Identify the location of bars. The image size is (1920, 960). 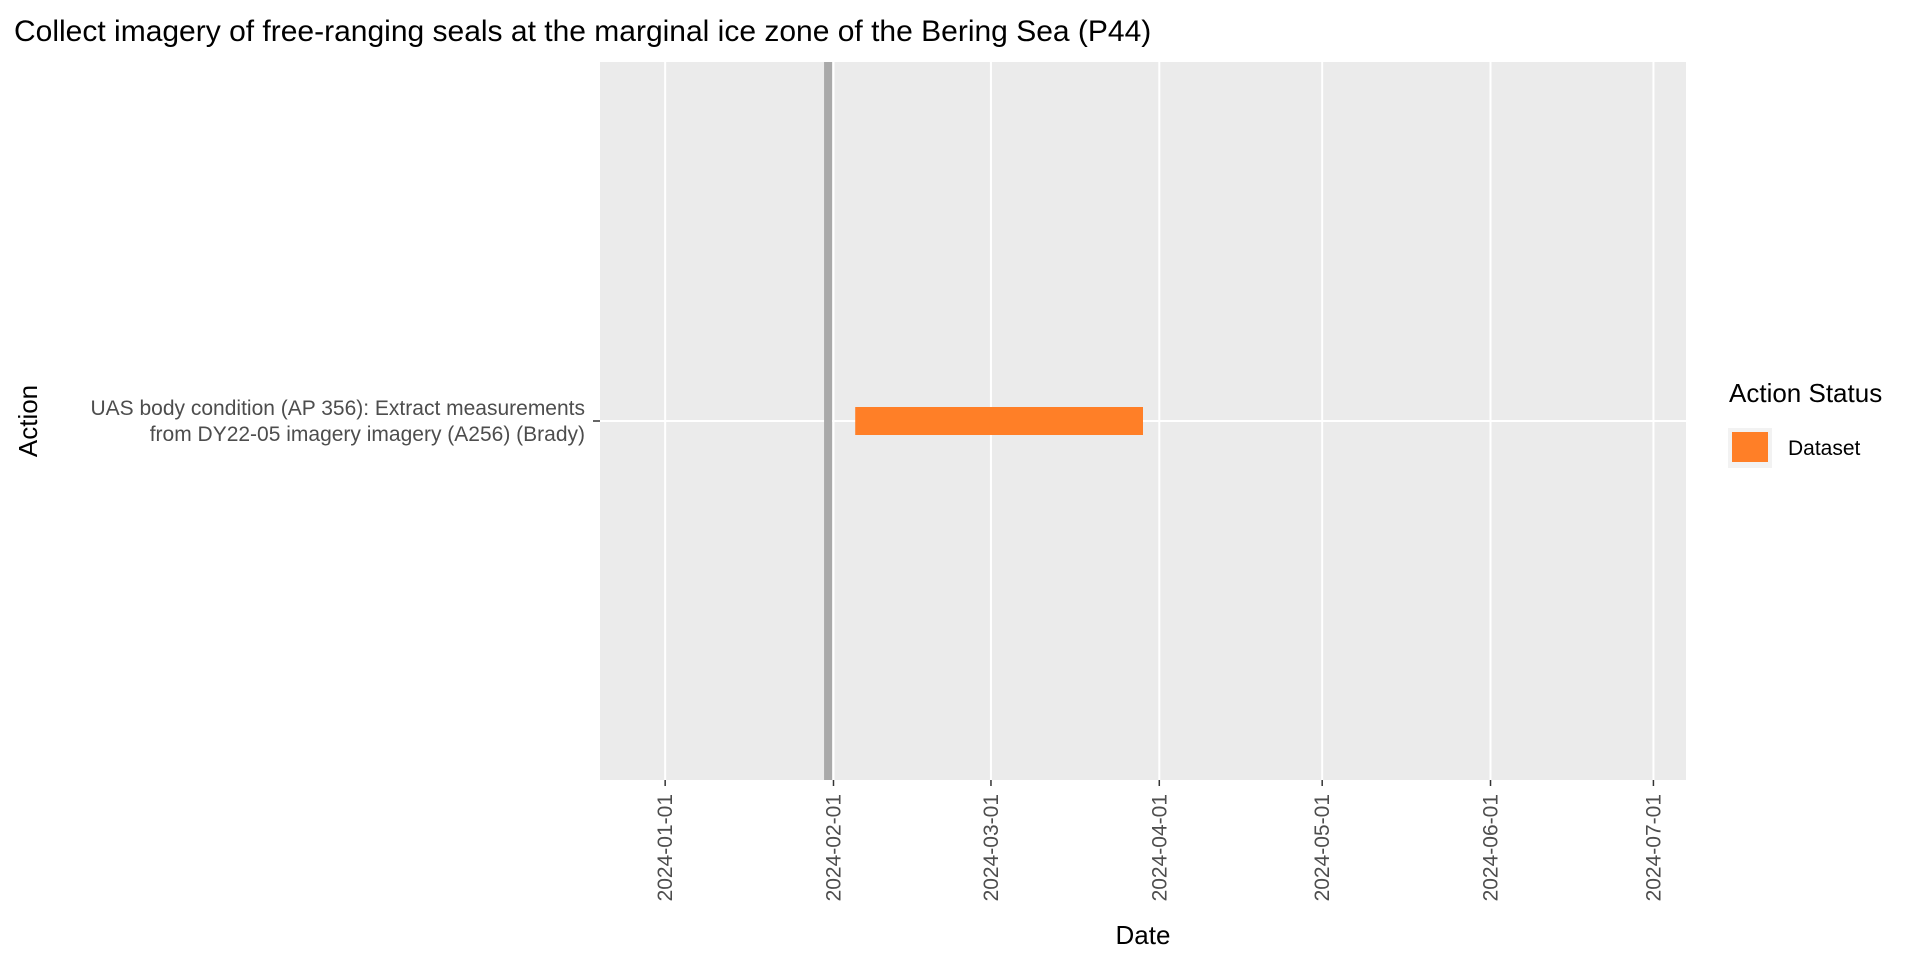
(999, 421).